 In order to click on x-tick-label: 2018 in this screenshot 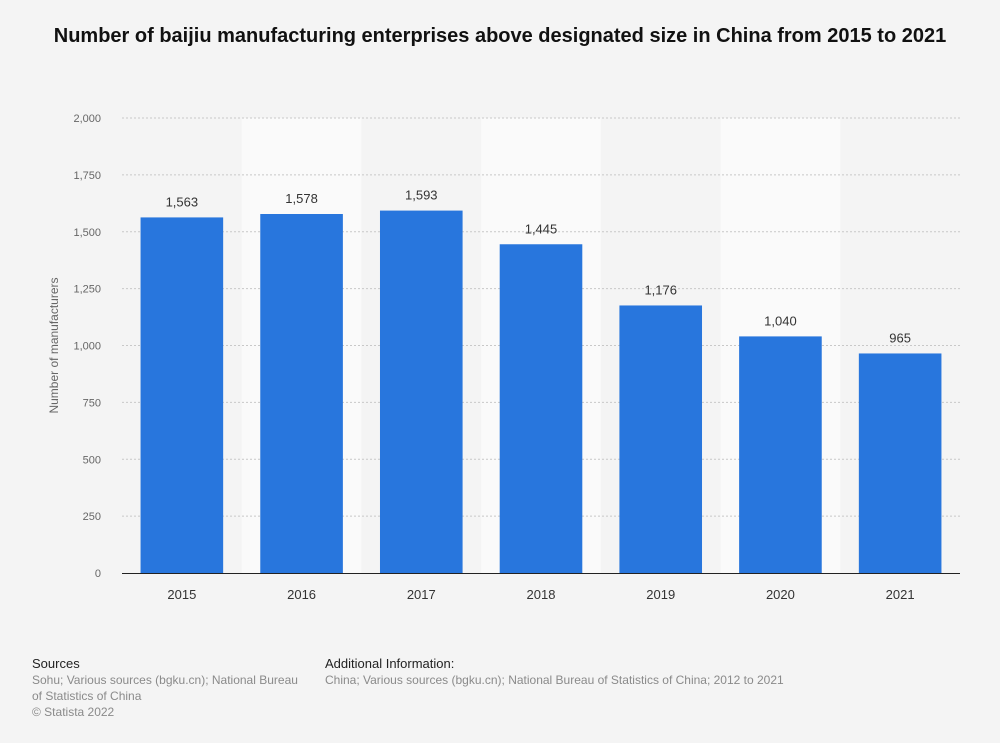, I will do `click(541, 594)`.